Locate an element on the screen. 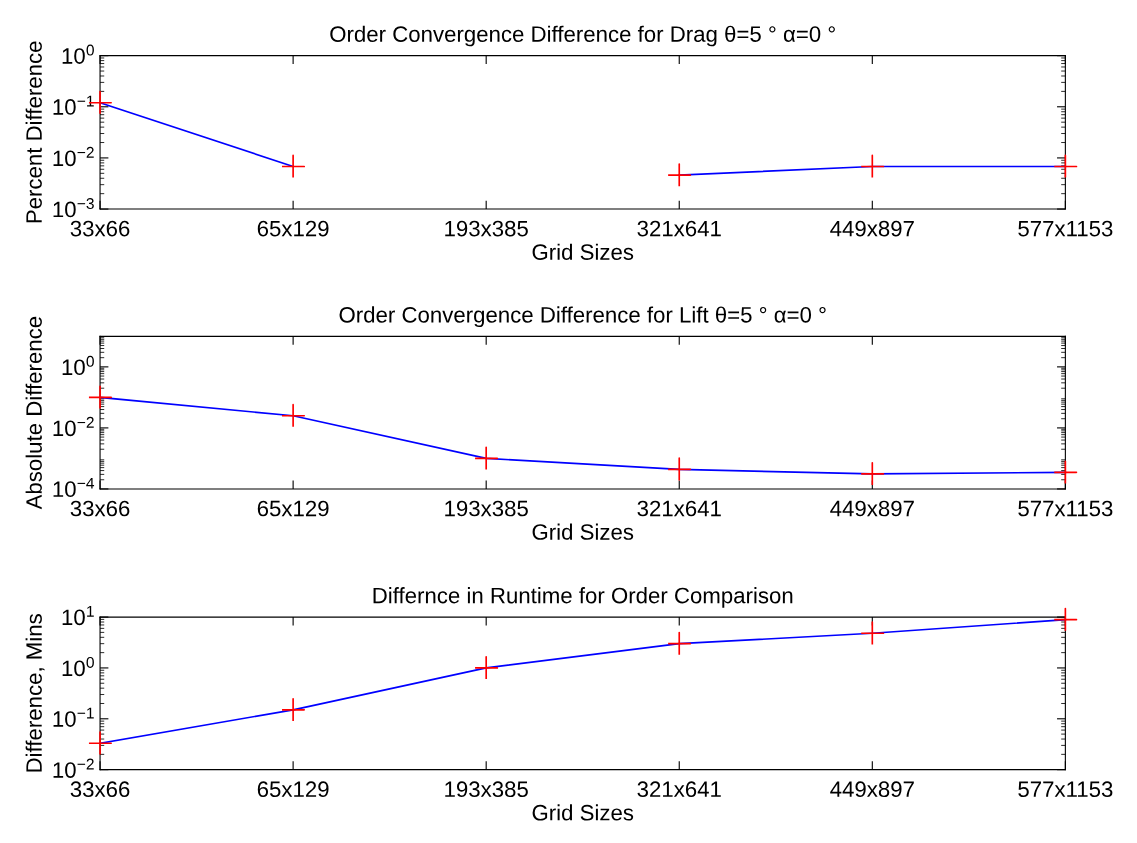 The height and width of the screenshot is (843, 1137). y-axis-title: Difference, Mins is located at coordinates (35, 693).